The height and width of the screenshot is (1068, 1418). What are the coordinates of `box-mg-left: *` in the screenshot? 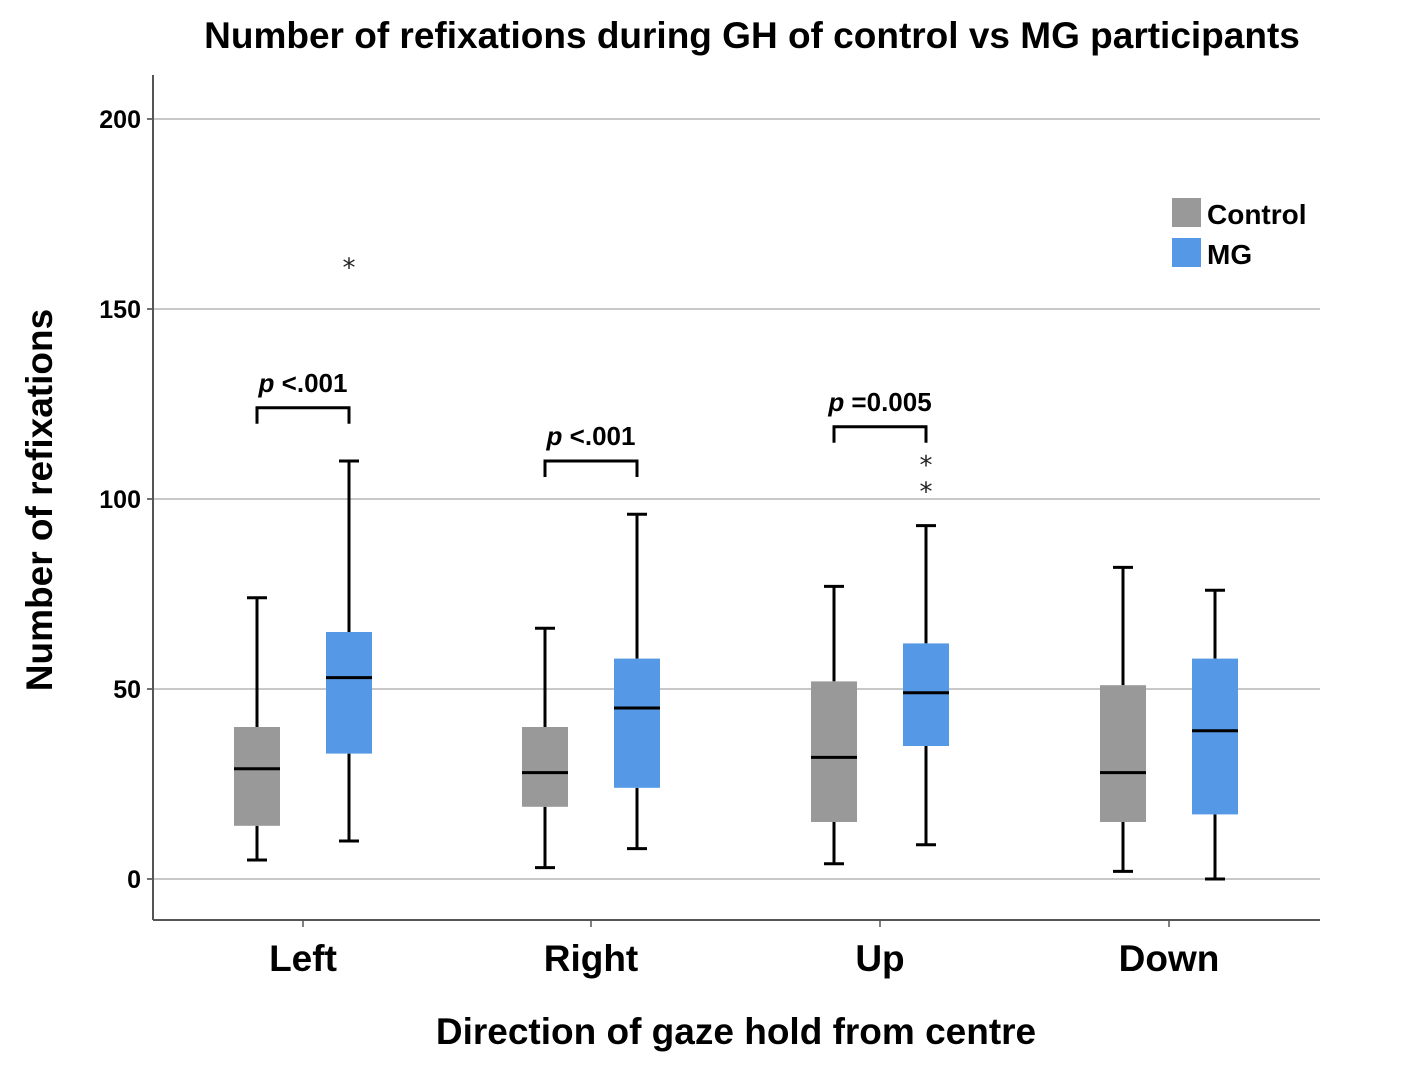 It's located at (349, 548).